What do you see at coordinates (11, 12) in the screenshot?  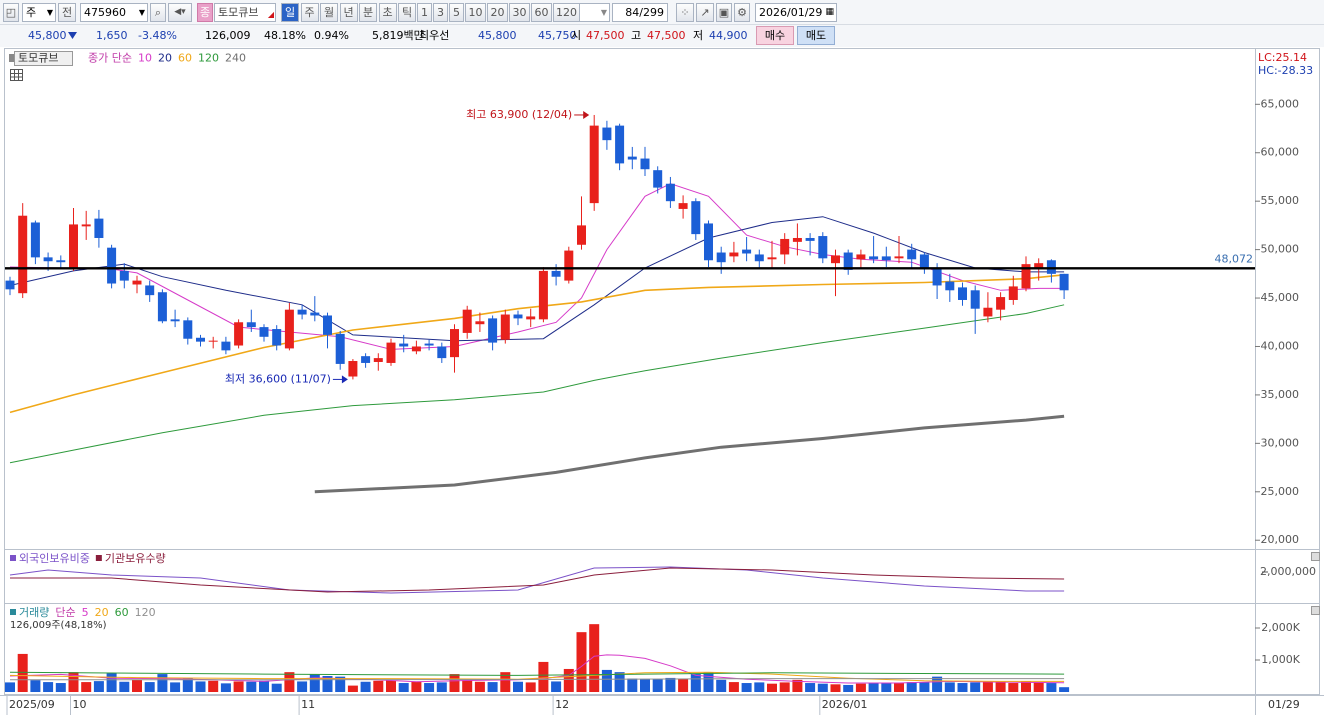 I see `layout-button: ◰` at bounding box center [11, 12].